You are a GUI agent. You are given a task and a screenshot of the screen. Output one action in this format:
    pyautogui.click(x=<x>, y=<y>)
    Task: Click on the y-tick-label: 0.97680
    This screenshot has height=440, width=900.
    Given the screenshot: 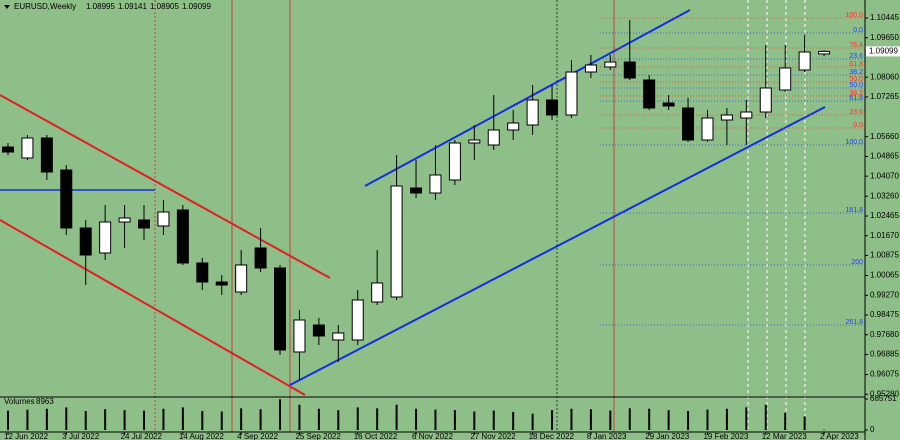 What is the action you would take?
    pyautogui.click(x=884, y=334)
    